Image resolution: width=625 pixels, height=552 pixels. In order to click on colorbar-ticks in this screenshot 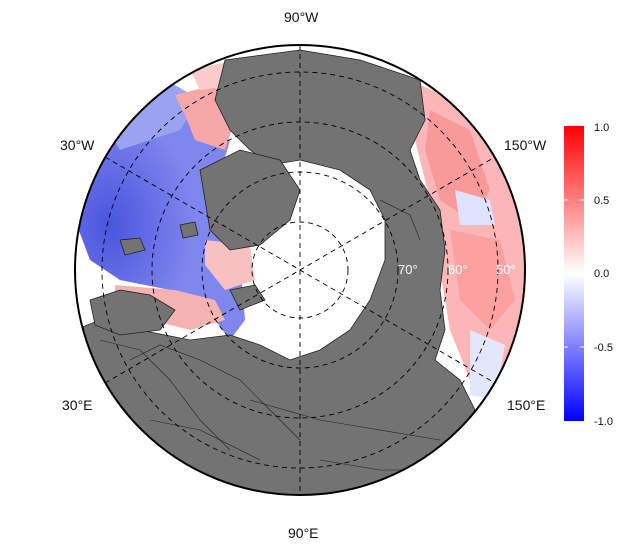, I will do `click(574, 273)`.